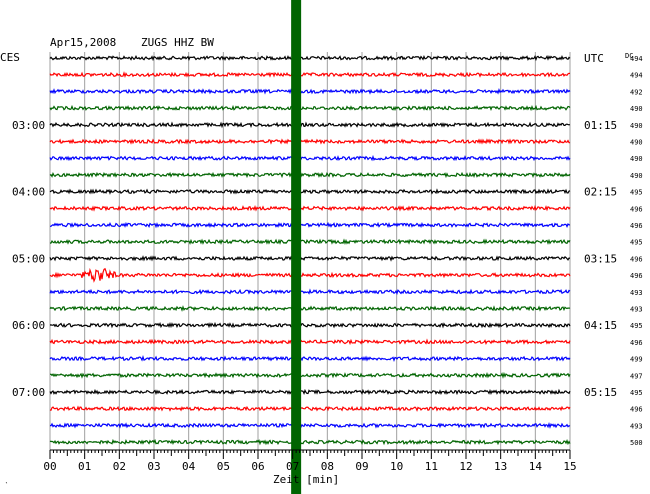 The image size is (650, 494). I want to click on dc-value-11: 495, so click(636, 243).